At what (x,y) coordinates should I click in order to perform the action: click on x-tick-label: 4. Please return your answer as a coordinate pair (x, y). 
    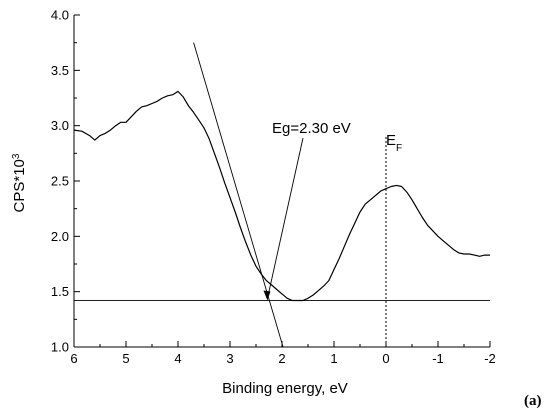
    Looking at the image, I should click on (177, 358).